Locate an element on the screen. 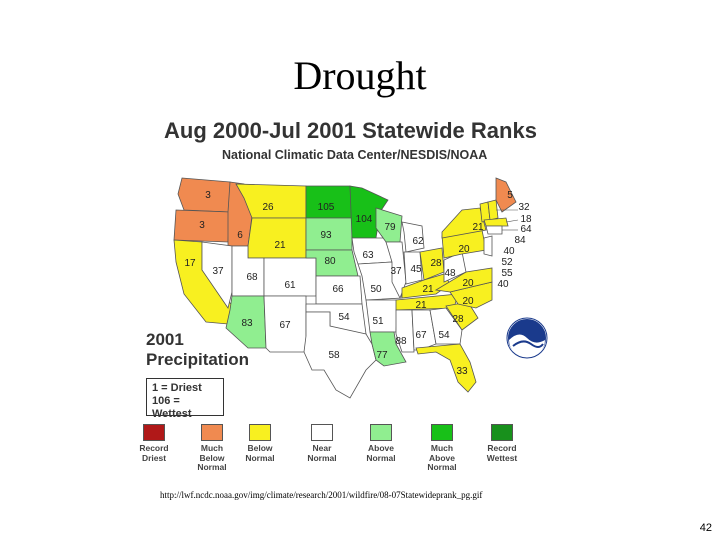  rank-label-MT: 26 is located at coordinates (268, 207).